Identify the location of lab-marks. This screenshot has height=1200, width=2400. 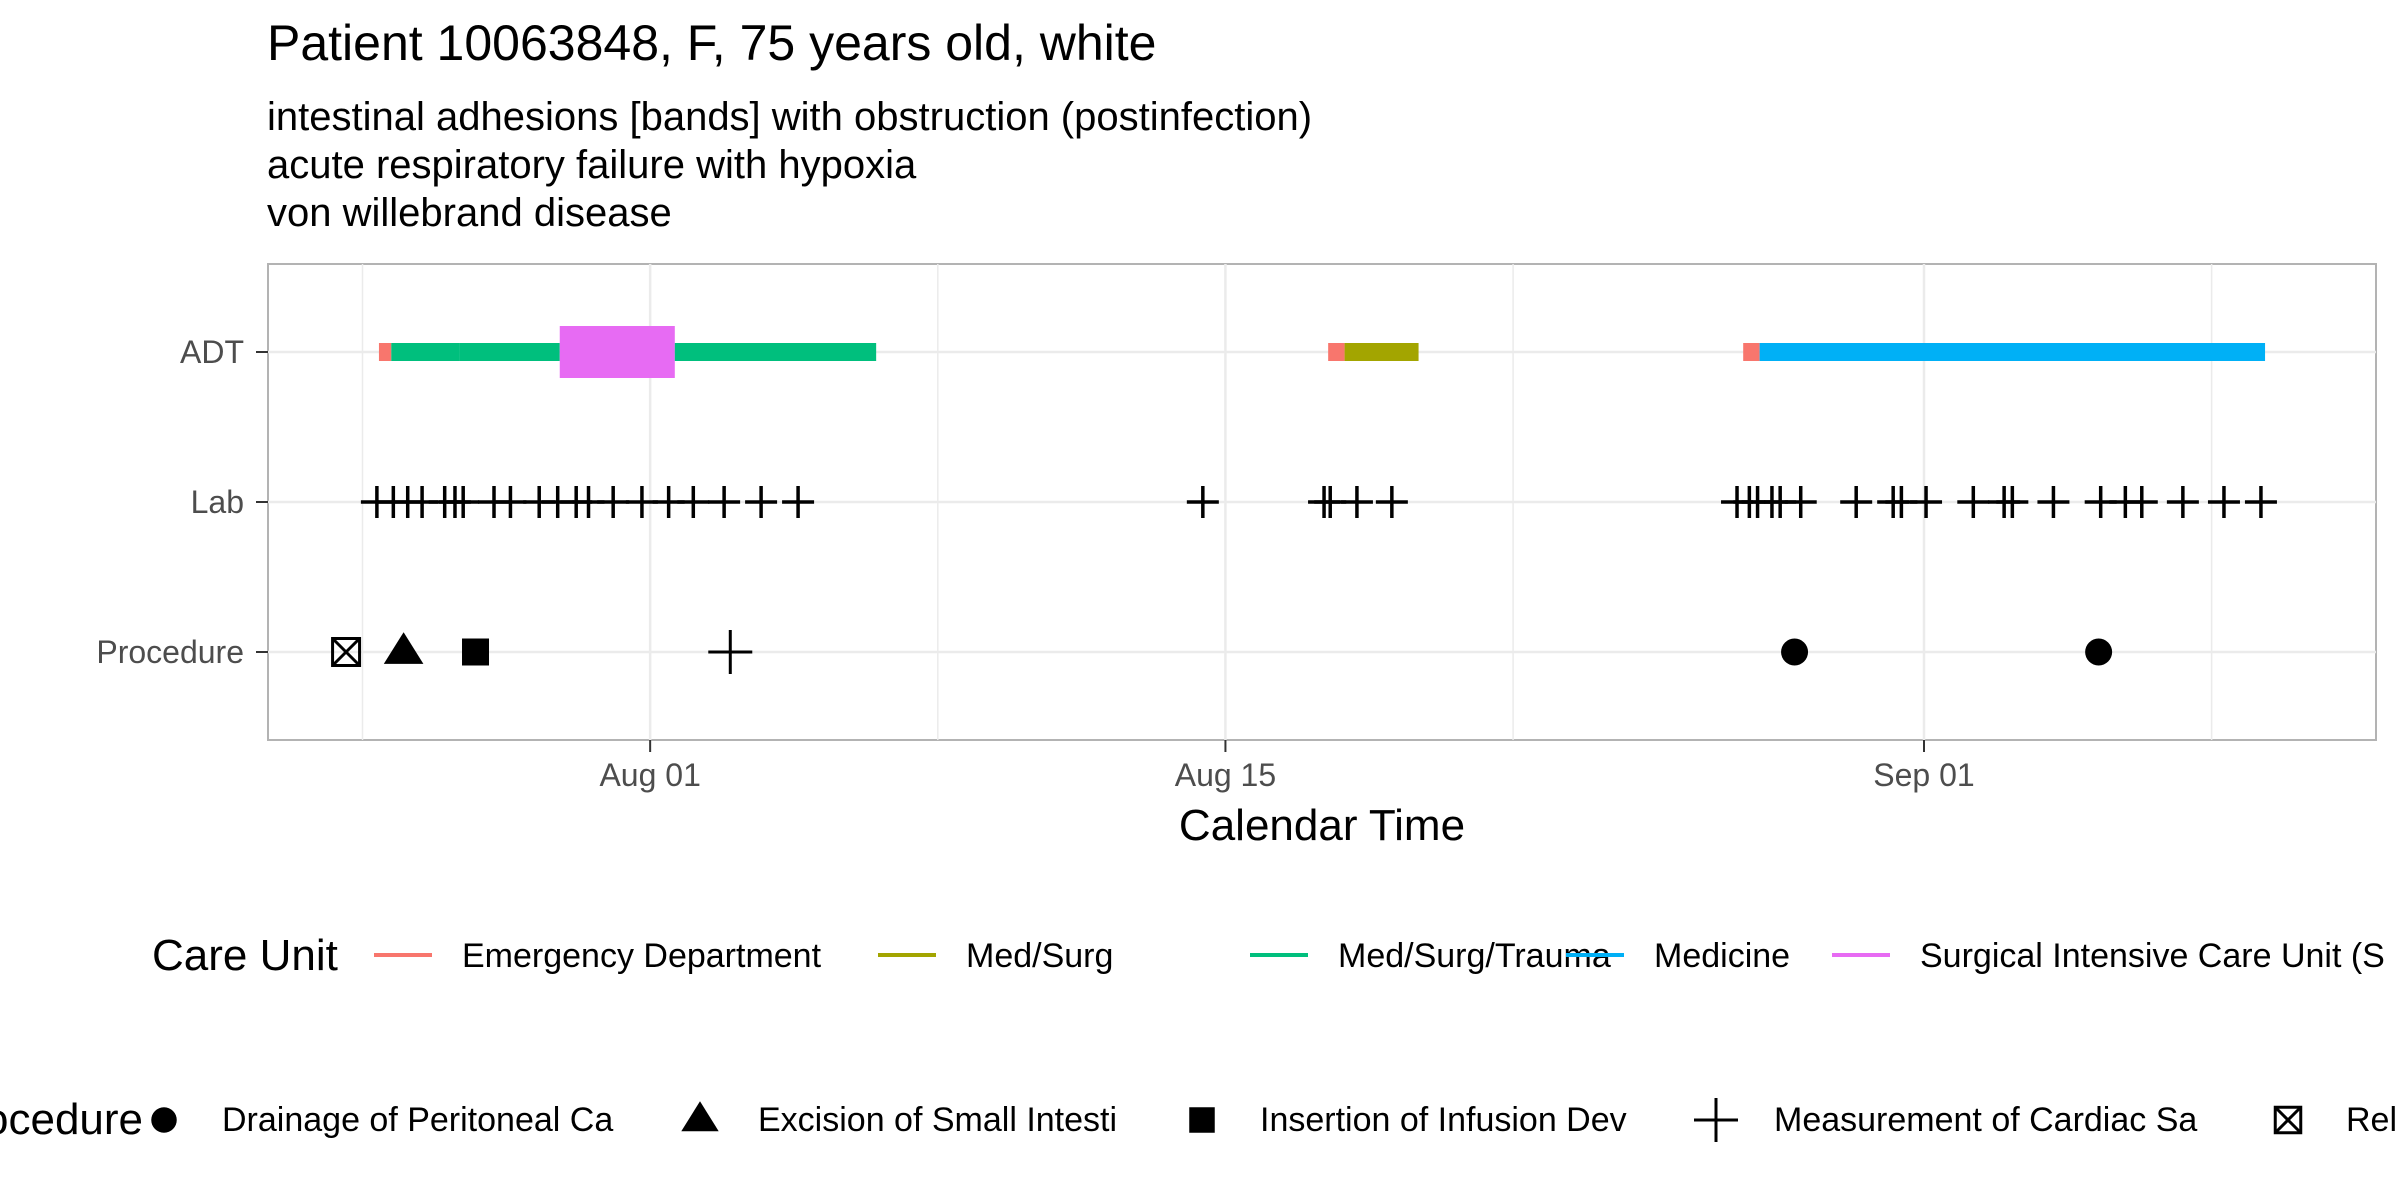
(1318, 502).